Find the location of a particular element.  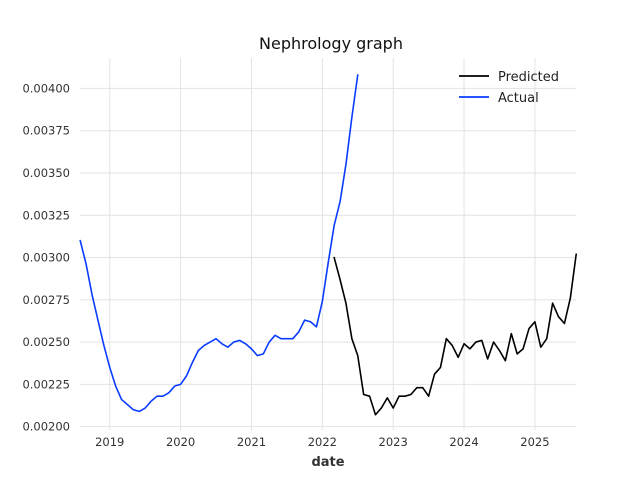

y-tick-label: 0.00350 is located at coordinates (46, 173).